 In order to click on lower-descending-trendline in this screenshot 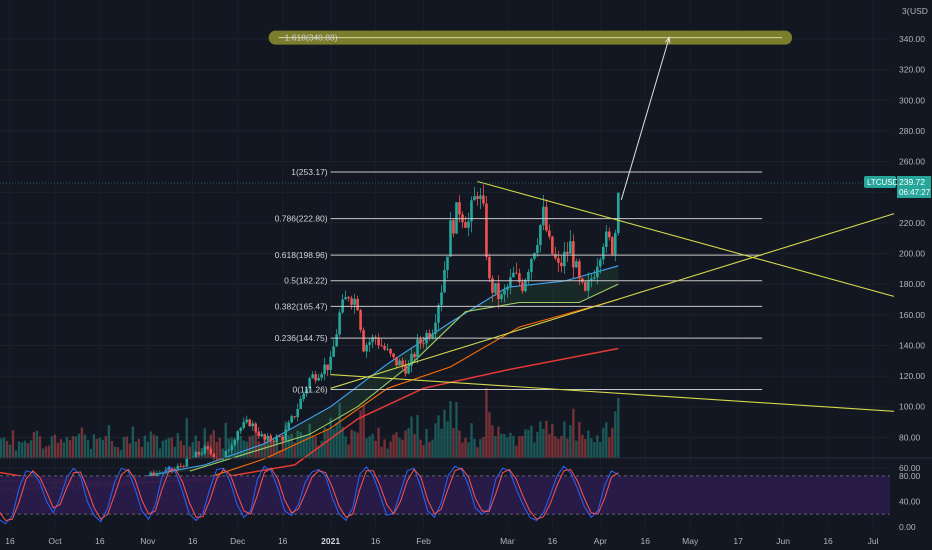, I will do `click(612, 392)`.